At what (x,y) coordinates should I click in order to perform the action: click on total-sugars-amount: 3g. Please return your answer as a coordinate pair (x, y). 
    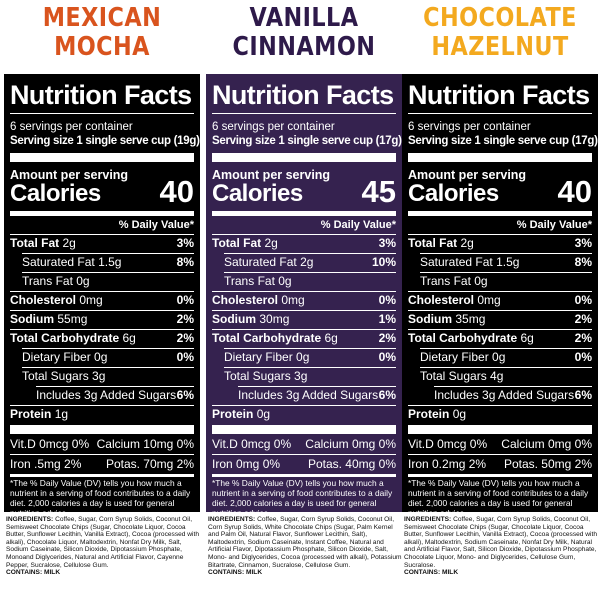
    Looking at the image, I should click on (99, 376).